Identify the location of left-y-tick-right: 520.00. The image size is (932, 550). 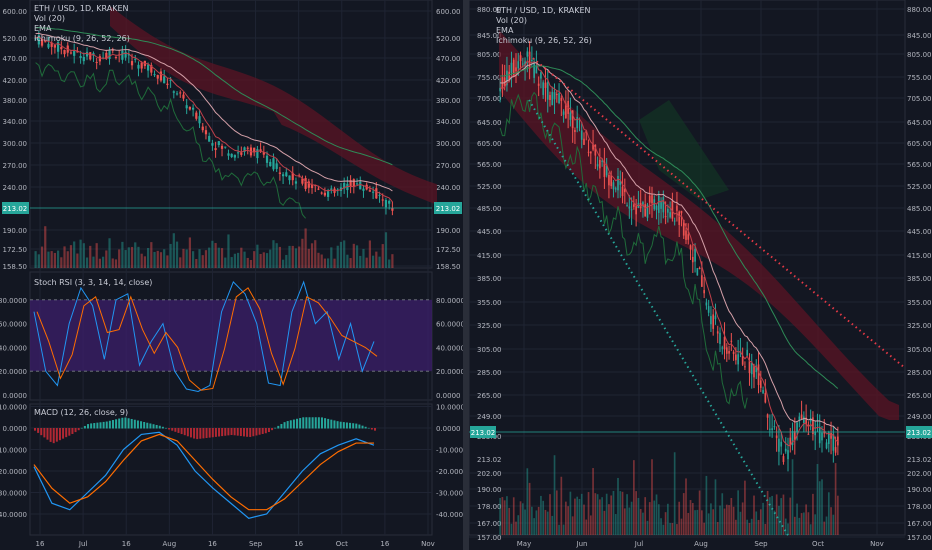
(448, 39).